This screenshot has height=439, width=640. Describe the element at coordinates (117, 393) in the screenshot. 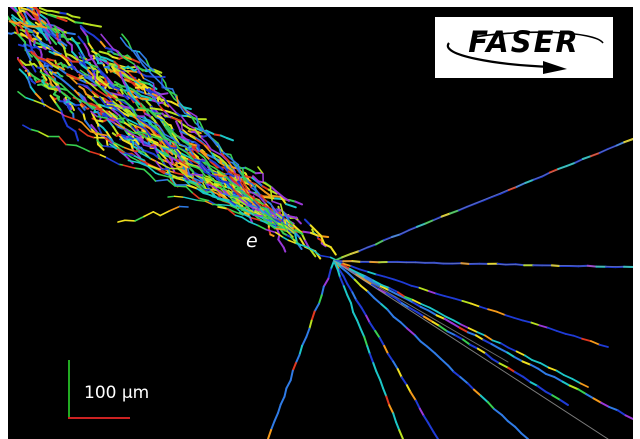

I see `scale-bar-label: 100 µm` at that location.